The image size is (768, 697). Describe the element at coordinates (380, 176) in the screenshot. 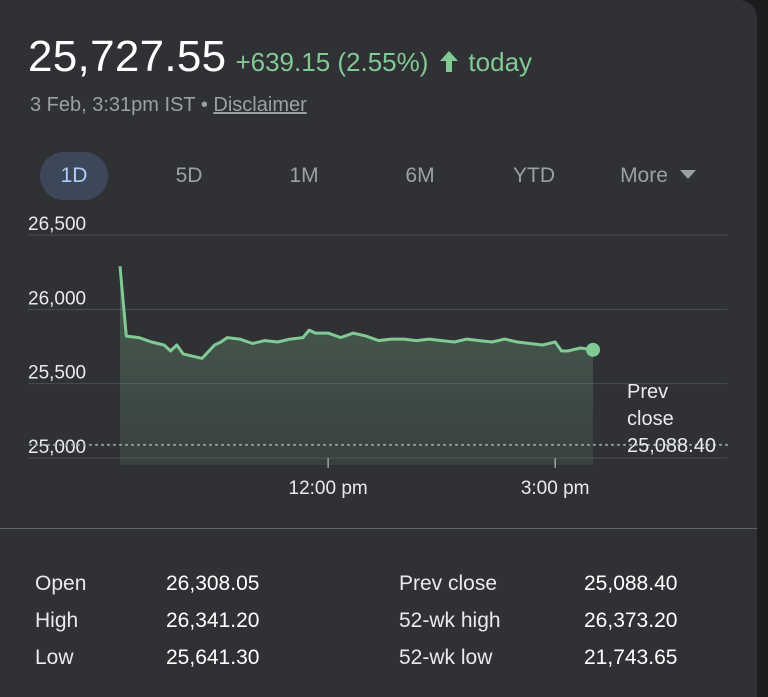

I see `range-tabs: 1D 5D 1M 6M YTD More` at that location.